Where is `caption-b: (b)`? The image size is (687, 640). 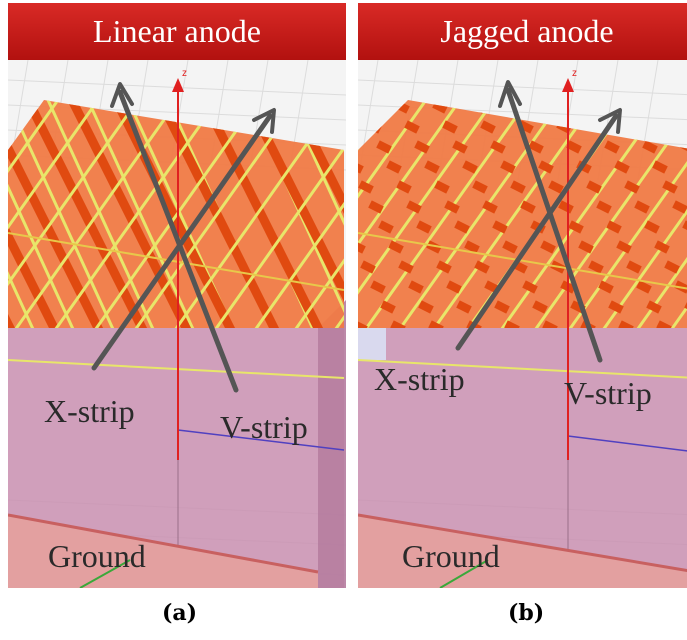
caption-b: (b) is located at coordinates (526, 613).